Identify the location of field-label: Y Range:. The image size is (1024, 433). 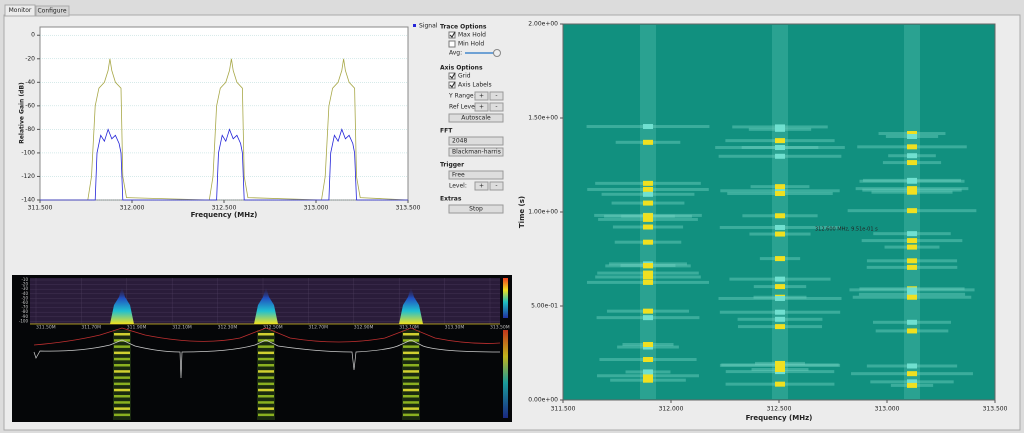
(462, 96).